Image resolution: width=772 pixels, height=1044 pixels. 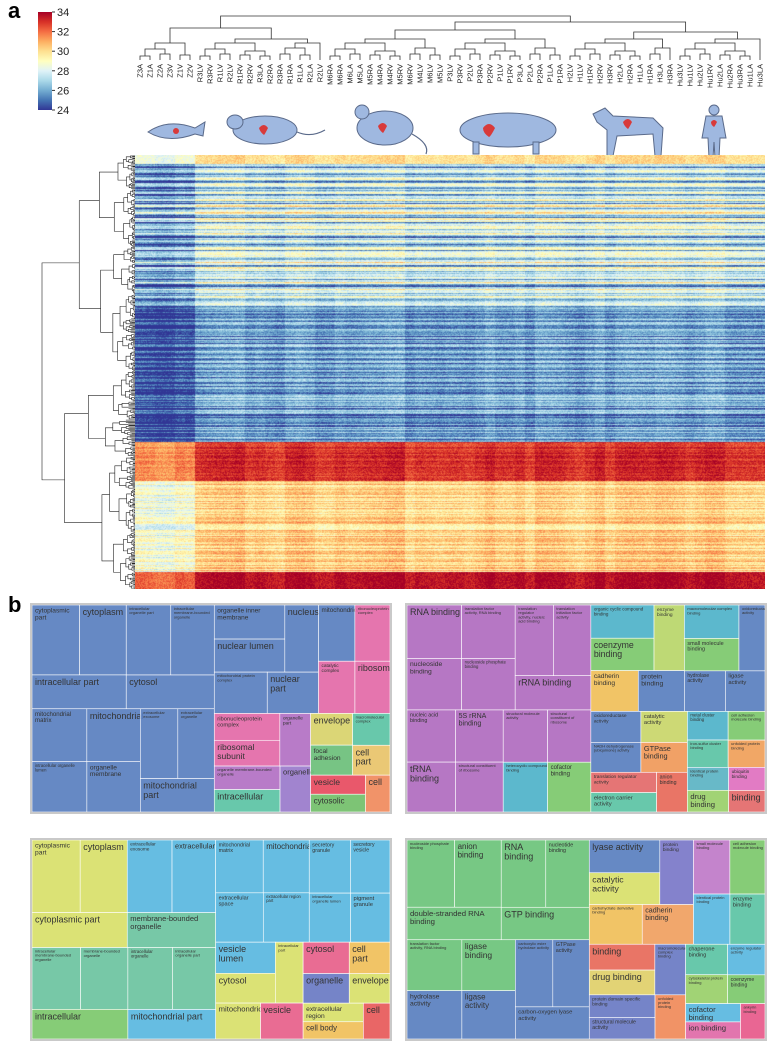 I want to click on treemap-cell-label: mitochondrion, so click(x=243, y=1009).